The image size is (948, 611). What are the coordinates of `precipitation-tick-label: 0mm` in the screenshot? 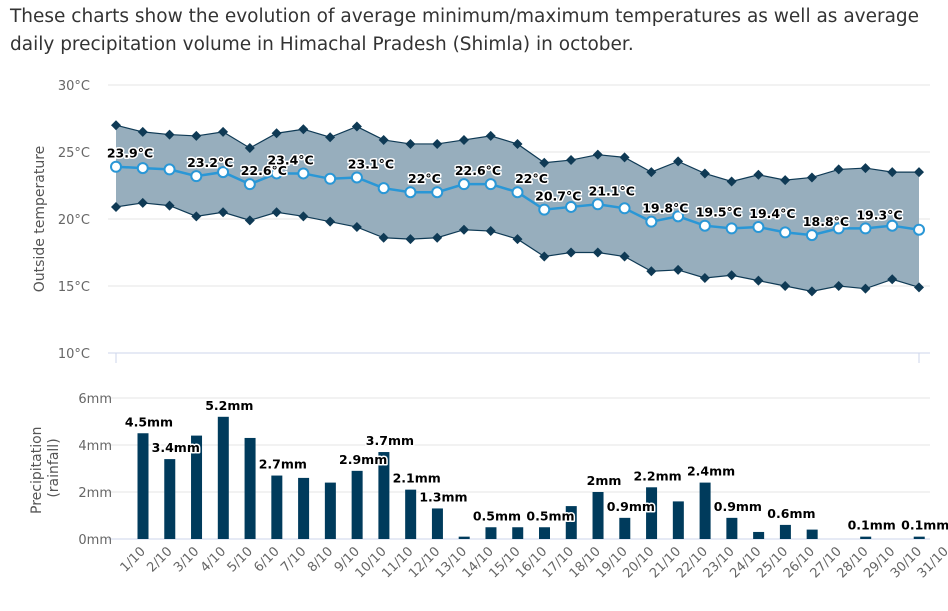 It's located at (95, 540).